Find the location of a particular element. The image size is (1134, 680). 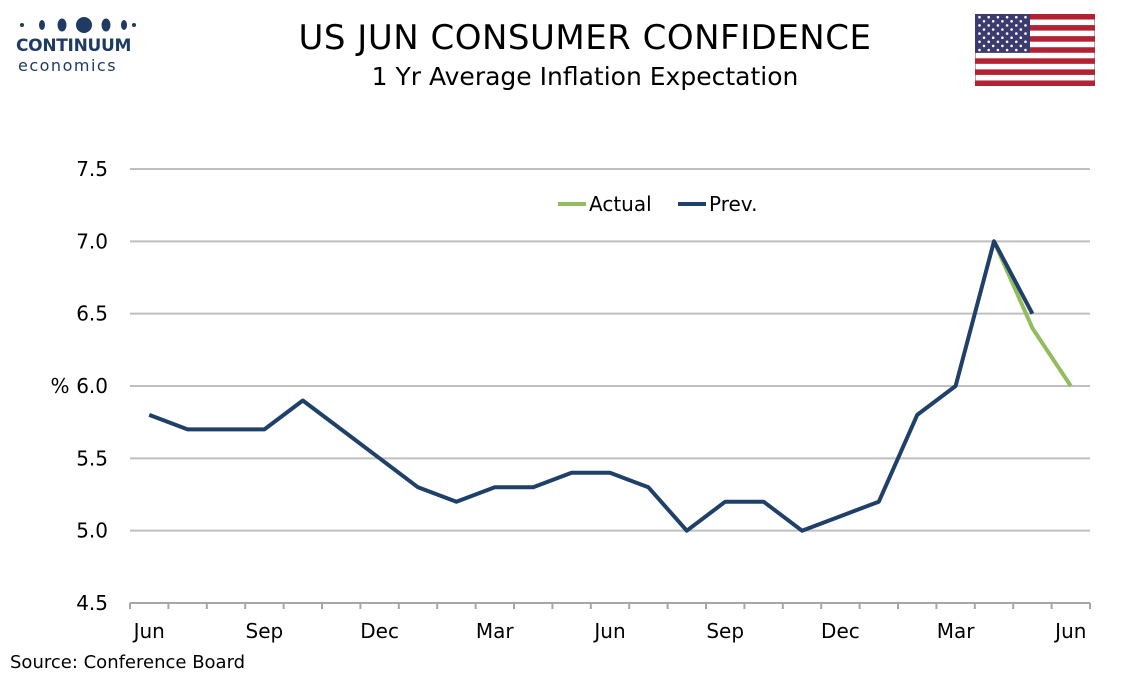

y-tick-label: 7.5 is located at coordinates (92, 169).